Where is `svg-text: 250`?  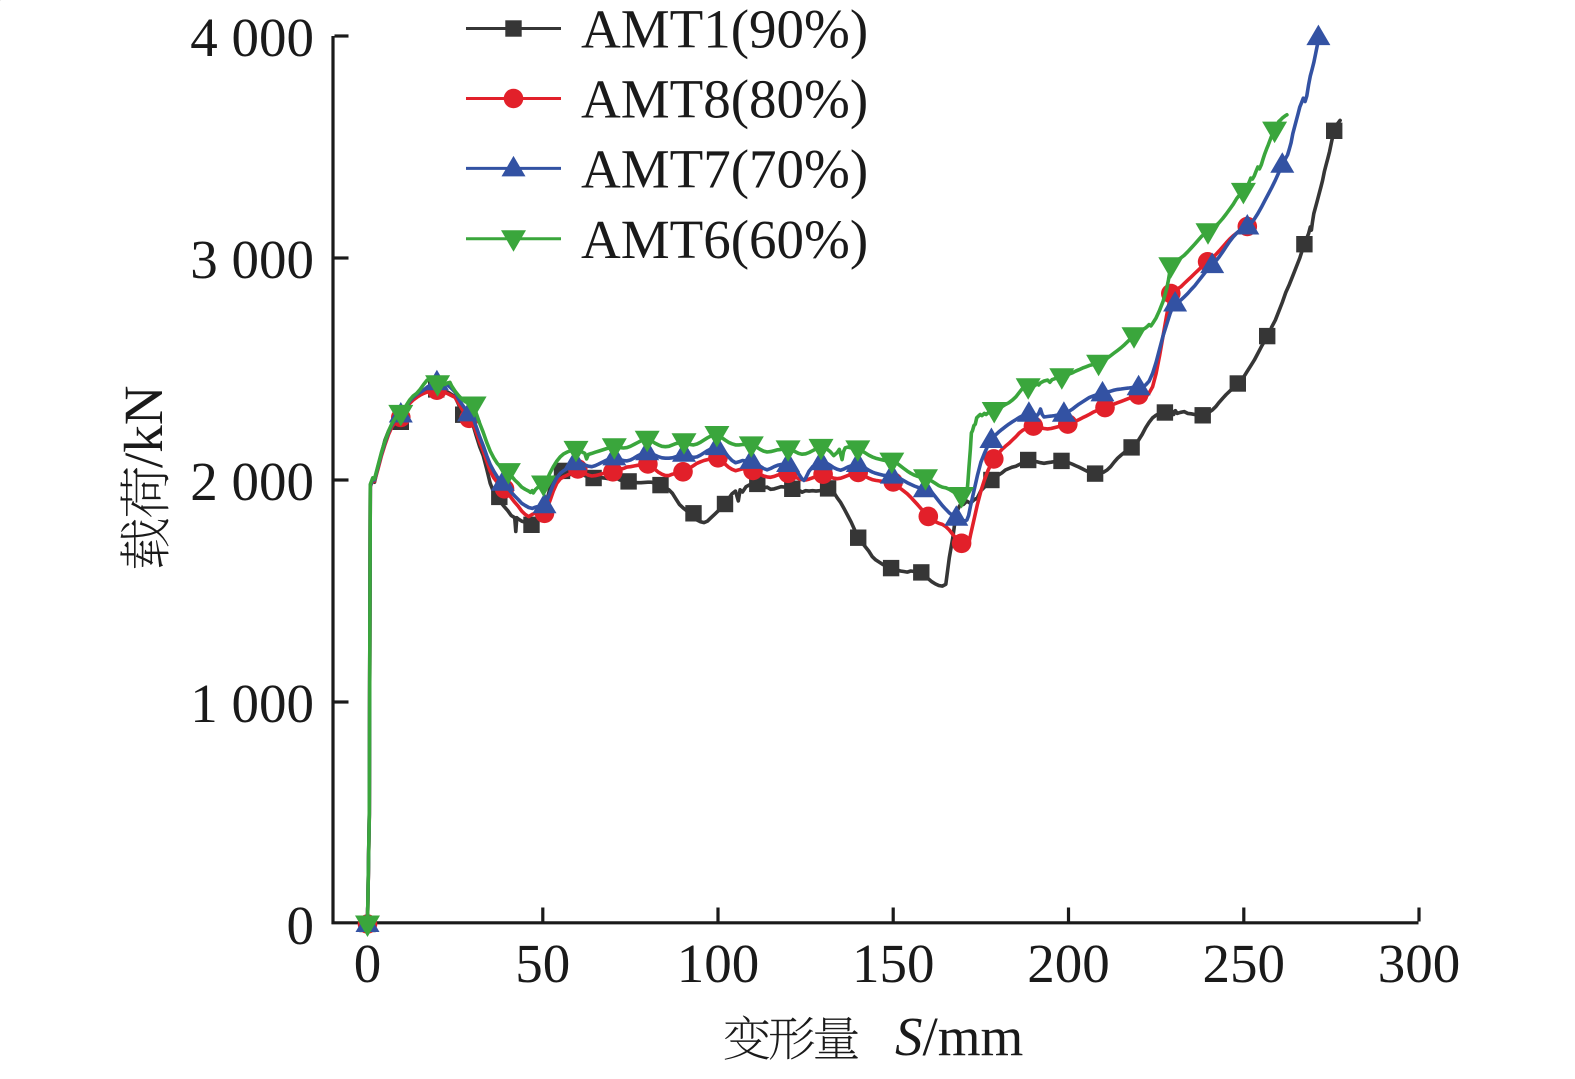 svg-text: 250 is located at coordinates (1244, 963).